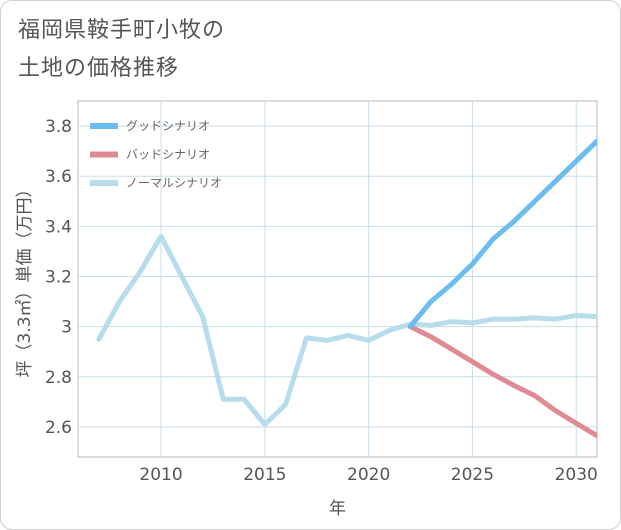 Image resolution: width=621 pixels, height=530 pixels. I want to click on y-axis-ticks: 2.6 2.8 3 3.2 3.4 3.6 3.8, so click(58, 277).